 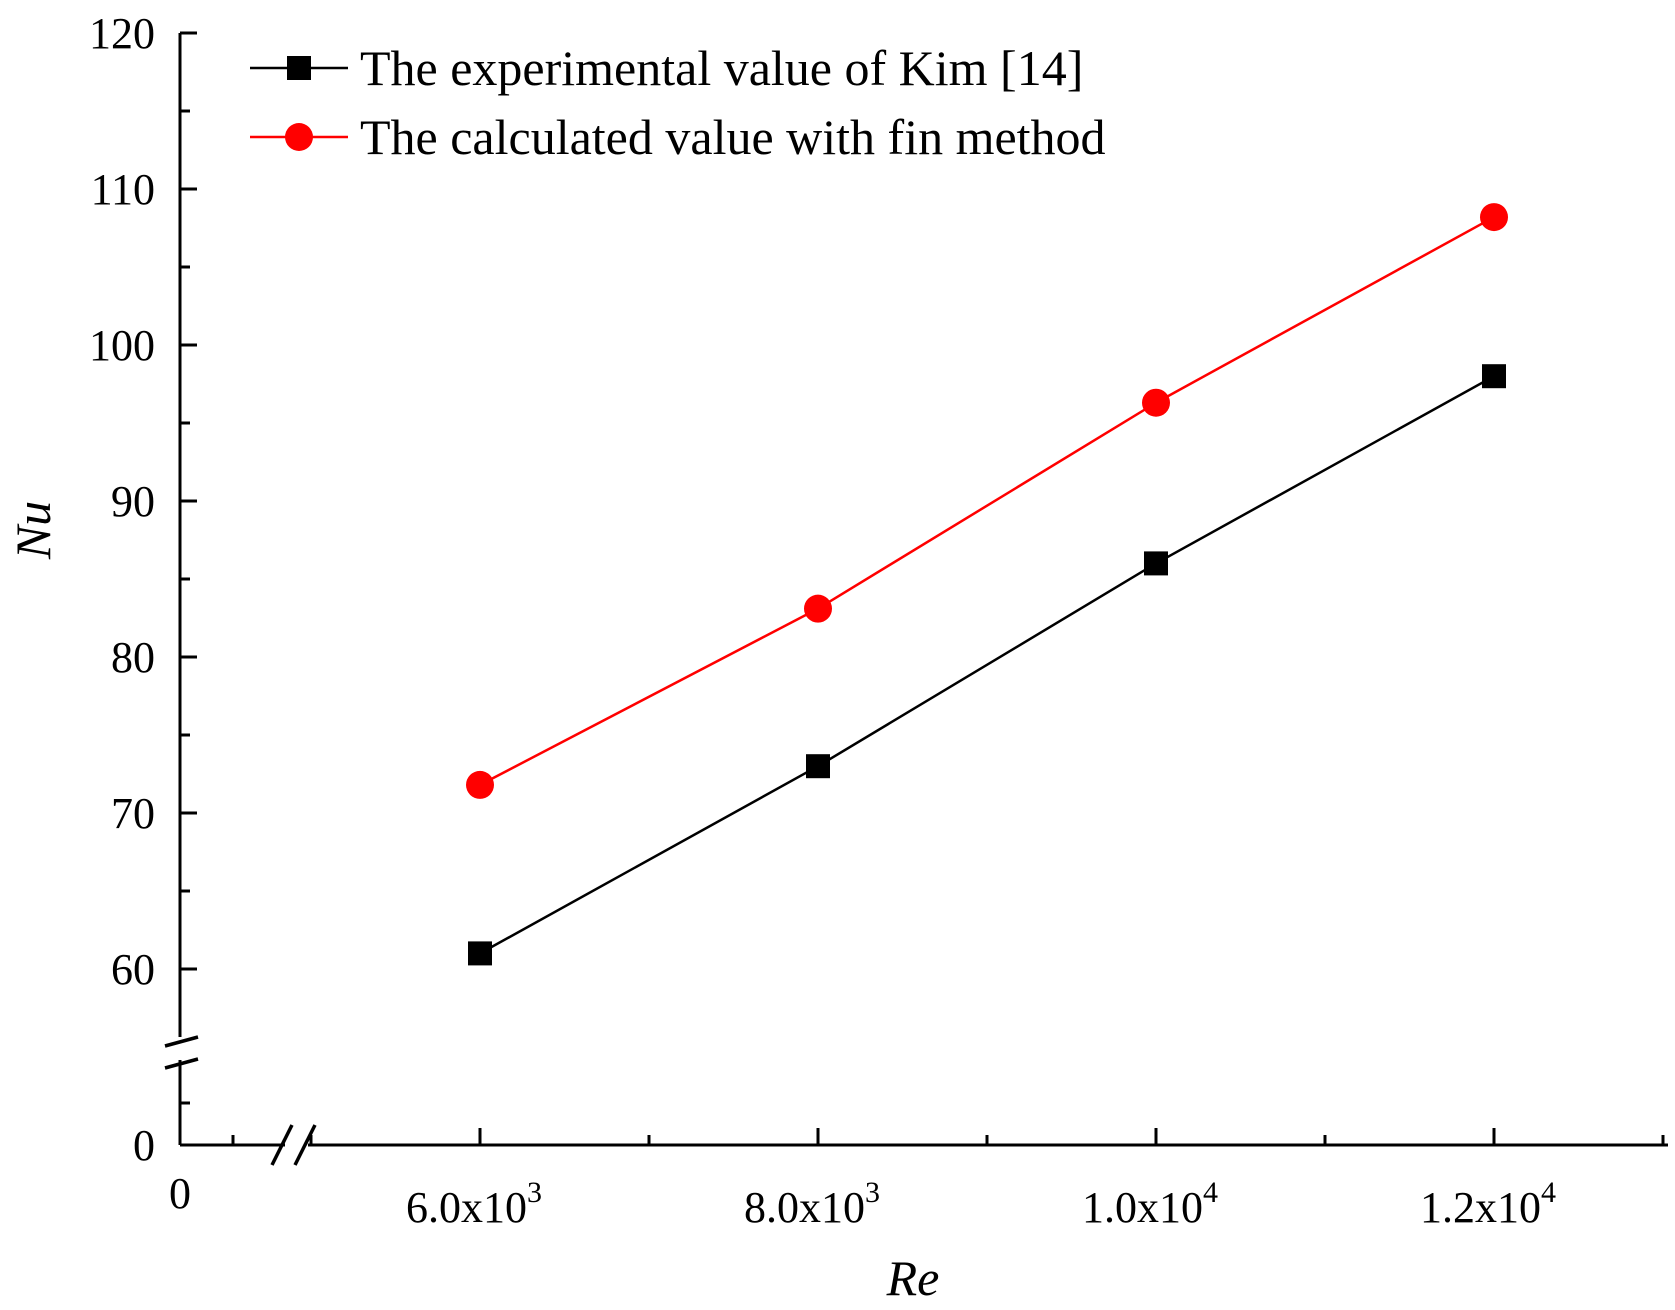 What do you see at coordinates (144, 1145) in the screenshot?
I see `y-tick-label-zero: 0` at bounding box center [144, 1145].